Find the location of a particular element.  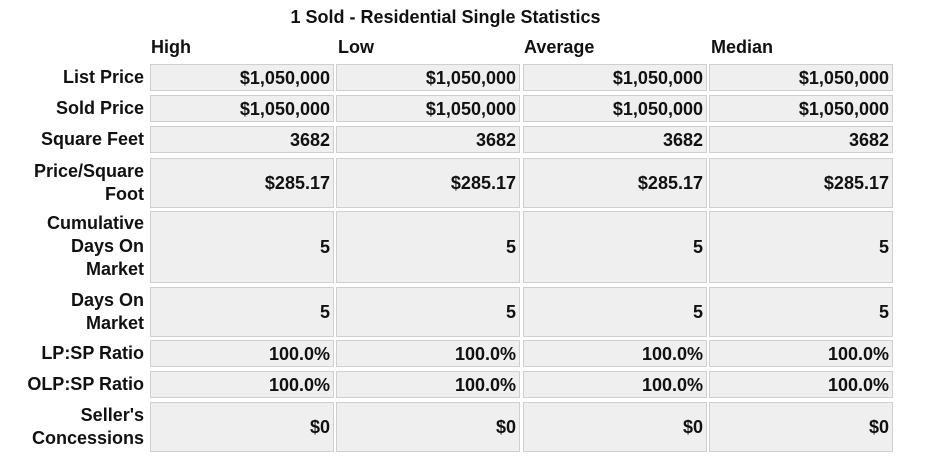

page-title: 1 Sold - Residential Single Statistics is located at coordinates (445, 17).